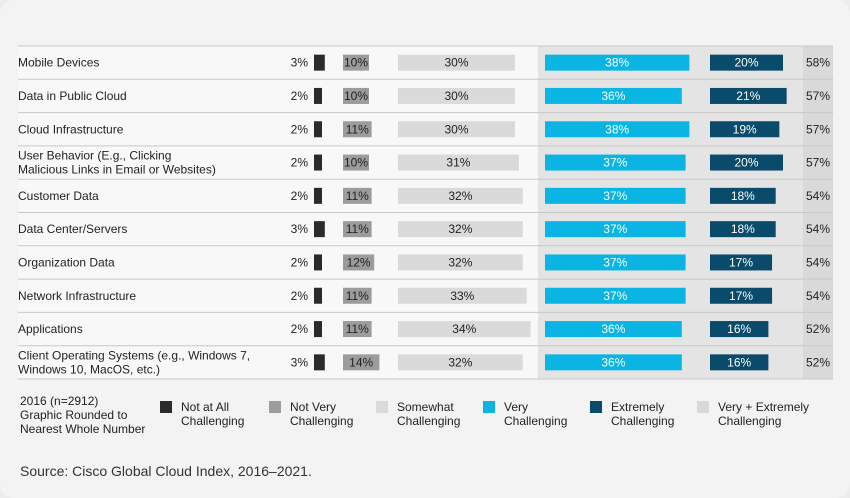  Describe the element at coordinates (746, 63) in the screenshot. I see `data-label: 20%` at that location.